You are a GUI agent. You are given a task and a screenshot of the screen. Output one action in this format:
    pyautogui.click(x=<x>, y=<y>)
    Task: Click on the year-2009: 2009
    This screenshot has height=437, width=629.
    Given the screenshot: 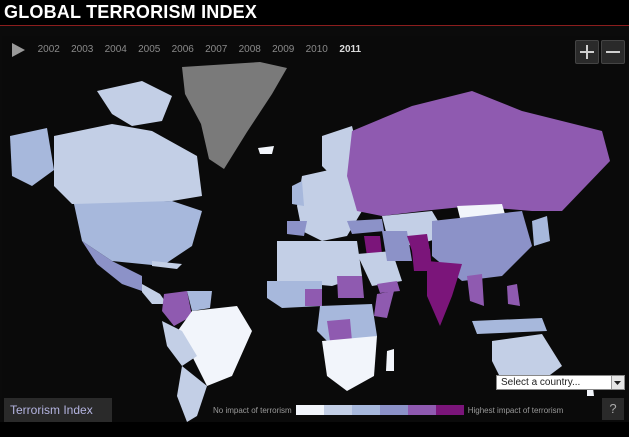 What is the action you would take?
    pyautogui.click(x=283, y=49)
    